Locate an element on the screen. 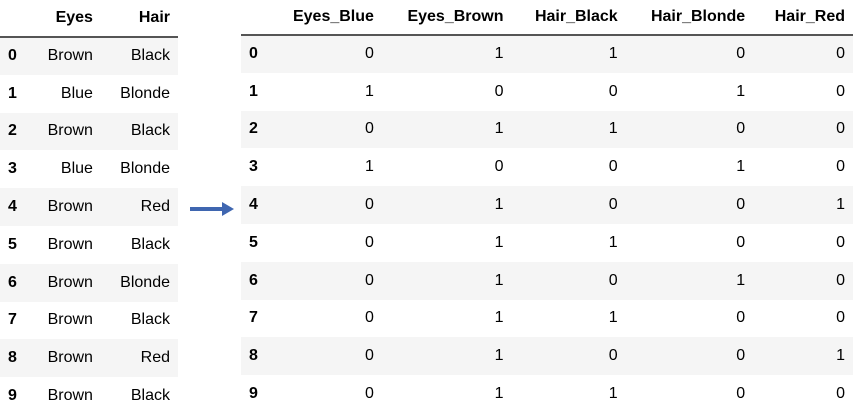 Image resolution: width=853 pixels, height=415 pixels. column-header: Hair_Black is located at coordinates (568, 18).